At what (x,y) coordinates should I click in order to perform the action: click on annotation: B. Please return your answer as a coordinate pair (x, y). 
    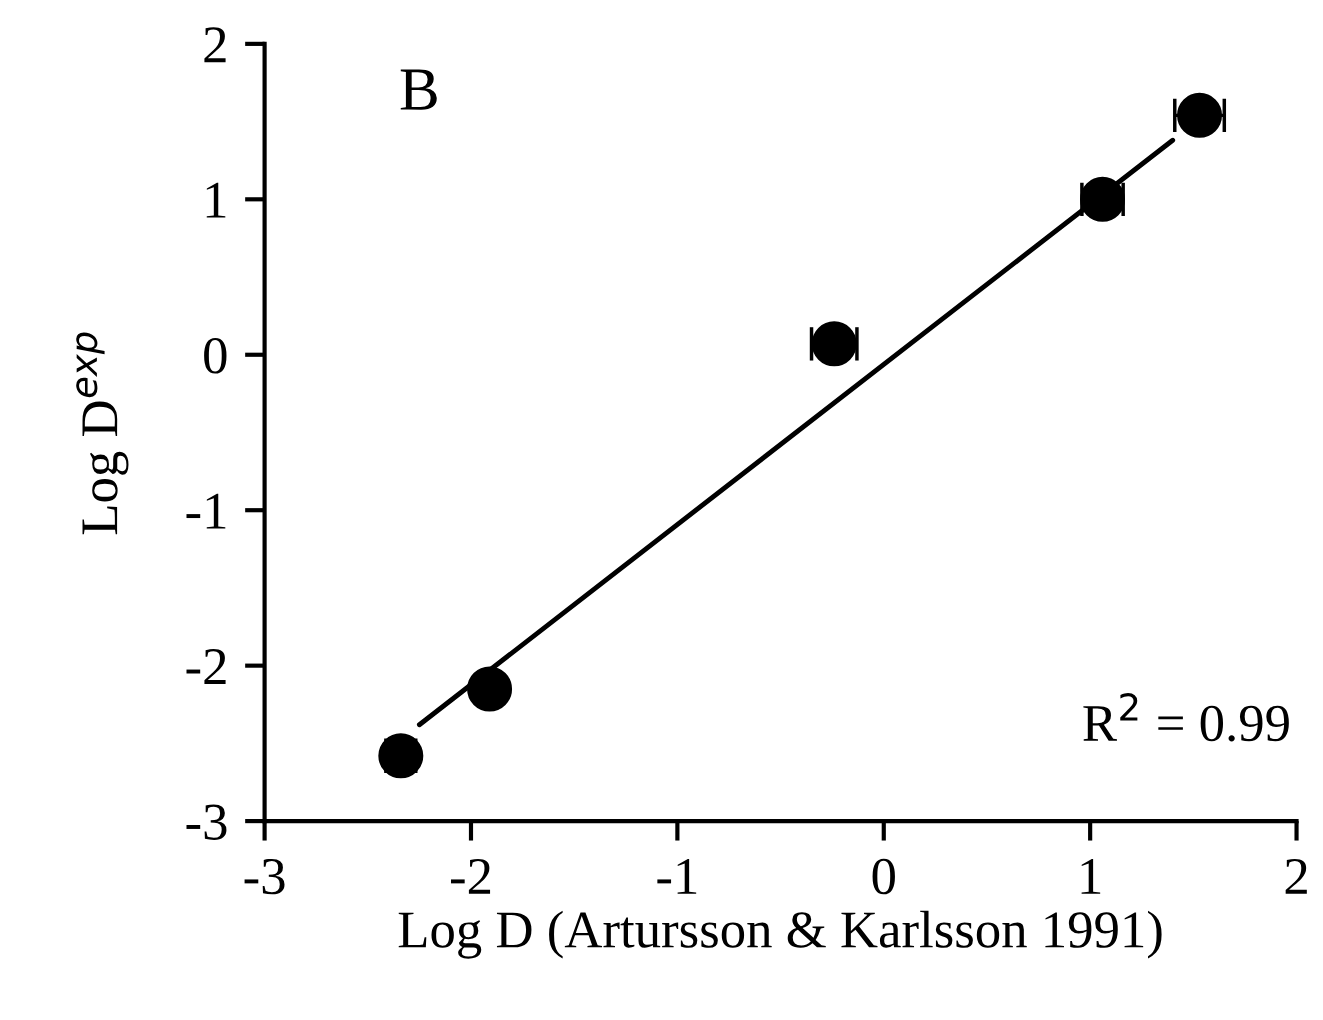
    Looking at the image, I should click on (418, 89).